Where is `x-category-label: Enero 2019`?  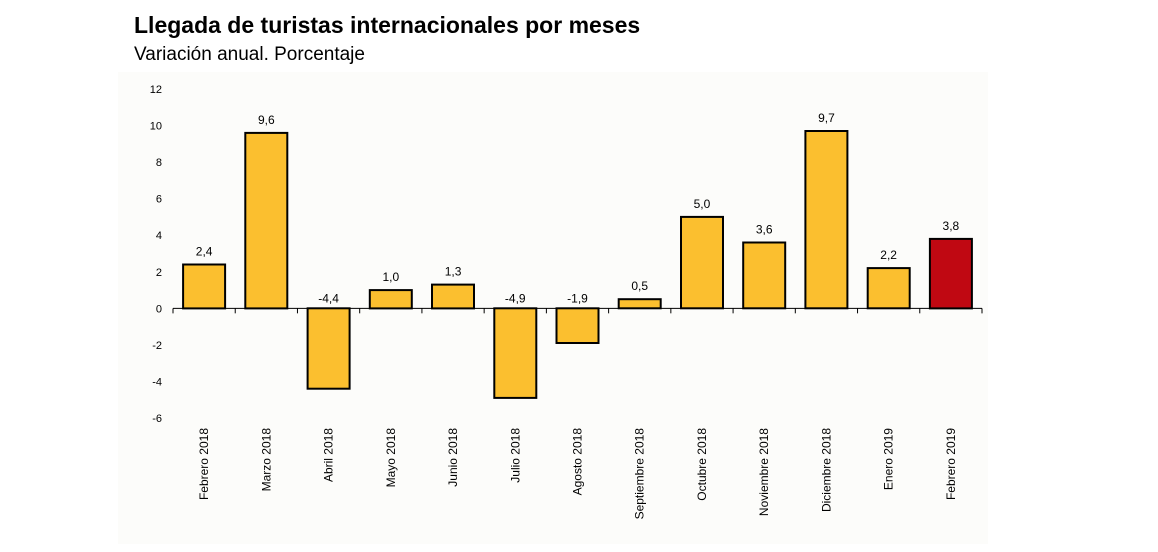
x-category-label: Enero 2019 is located at coordinates (889, 459).